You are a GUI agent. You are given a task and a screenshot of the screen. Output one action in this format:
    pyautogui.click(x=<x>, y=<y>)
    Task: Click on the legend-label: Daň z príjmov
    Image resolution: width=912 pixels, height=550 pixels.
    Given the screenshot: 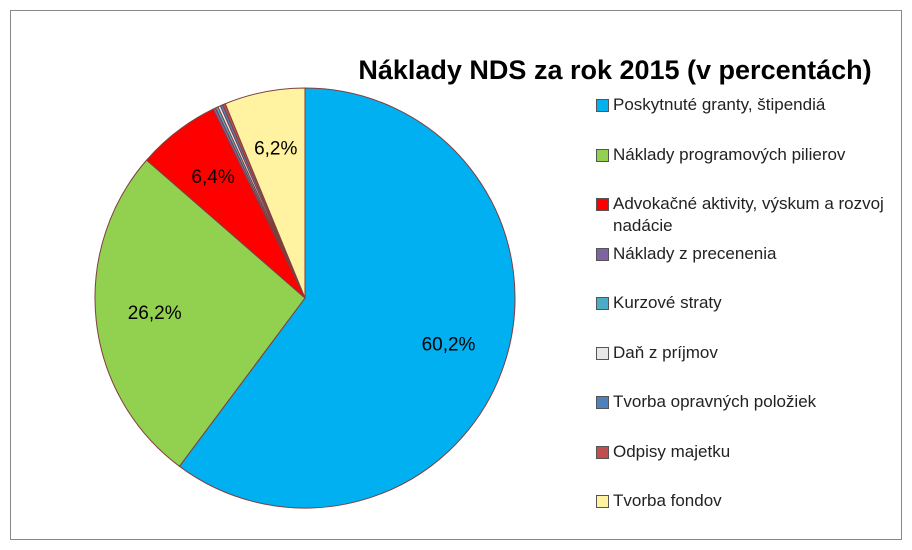 What is the action you would take?
    pyautogui.click(x=665, y=352)
    